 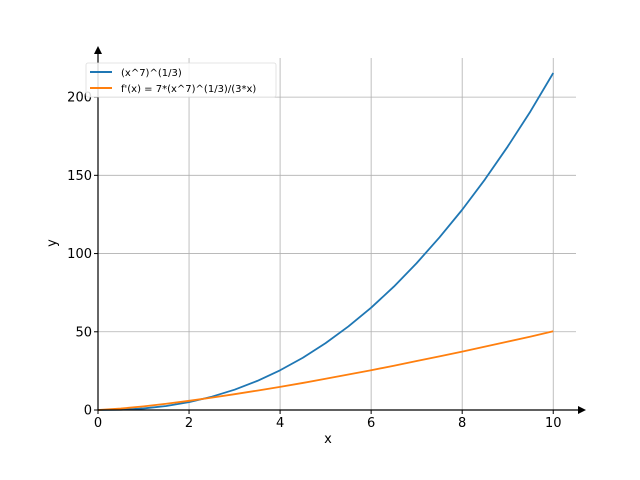 What do you see at coordinates (462, 423) in the screenshot?
I see `x-tick-label-4: 8` at bounding box center [462, 423].